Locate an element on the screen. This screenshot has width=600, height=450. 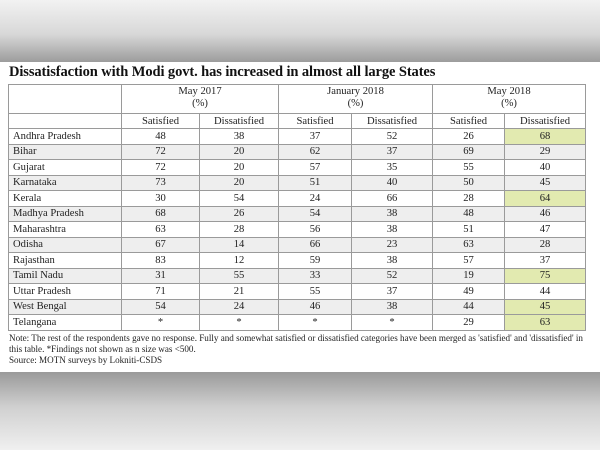
period-header: January 2018 (%) is located at coordinates (356, 99).